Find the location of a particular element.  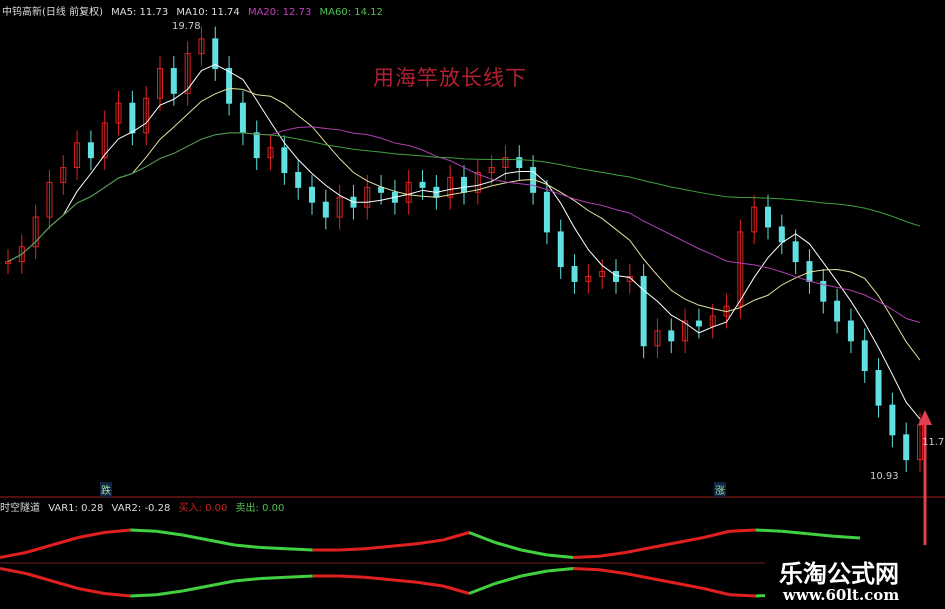

low-label: 10.93 is located at coordinates (884, 476).